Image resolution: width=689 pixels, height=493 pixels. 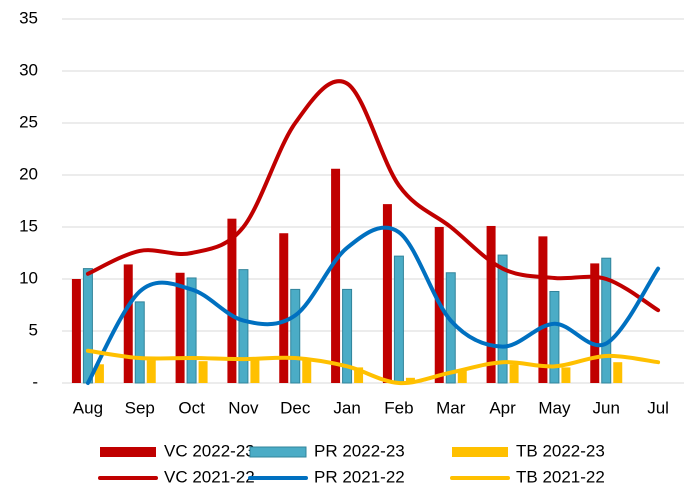 I want to click on x-tick-label: Jun, so click(x=606, y=407).